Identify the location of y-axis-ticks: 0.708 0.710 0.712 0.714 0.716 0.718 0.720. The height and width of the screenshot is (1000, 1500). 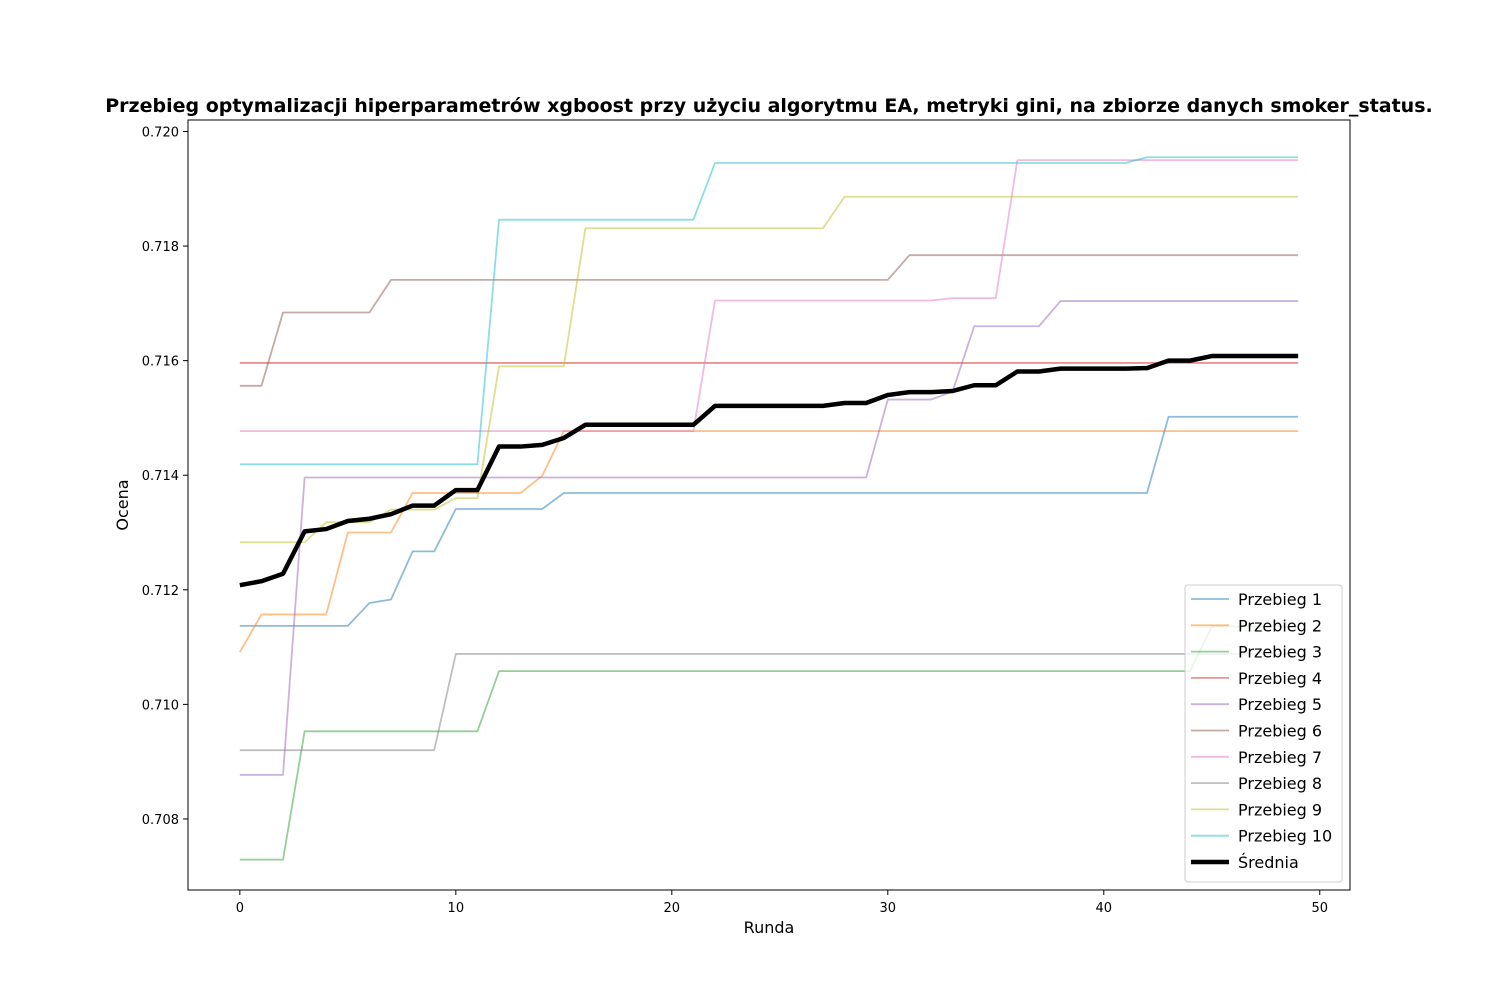
(165, 476).